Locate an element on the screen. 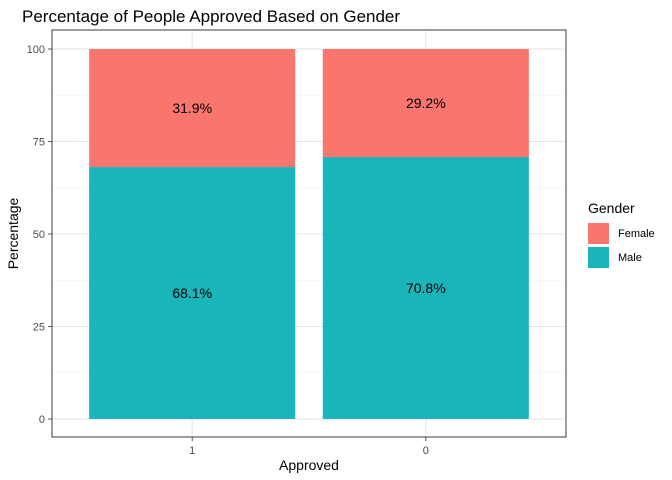 This screenshot has width=672, height=480. legend-label-male: Male is located at coordinates (630, 258).